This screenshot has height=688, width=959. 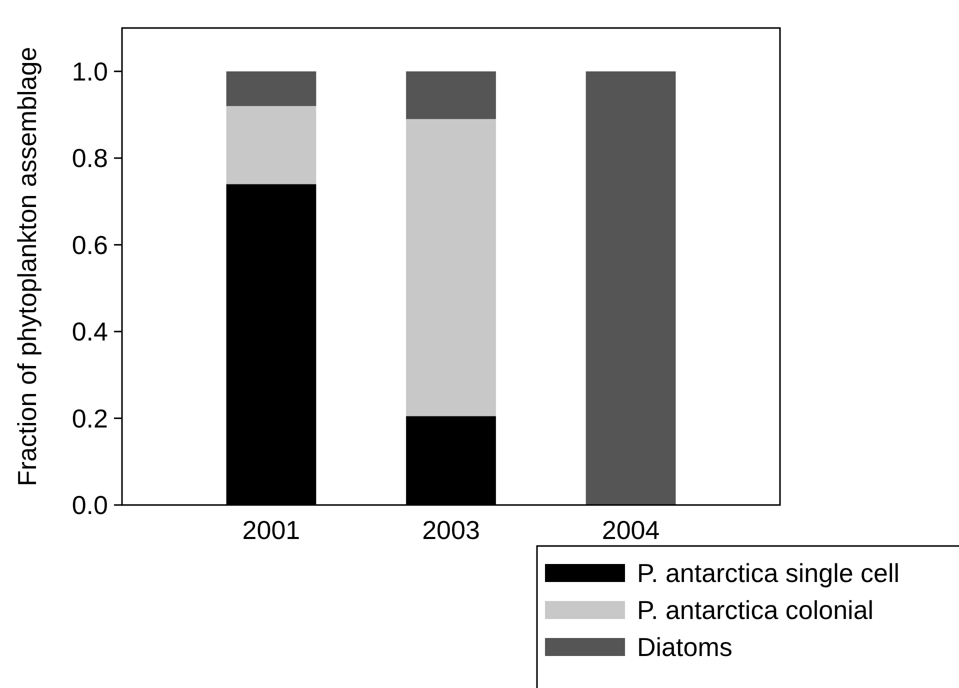 What do you see at coordinates (271, 530) in the screenshot?
I see `x-tick-label: 2001` at bounding box center [271, 530].